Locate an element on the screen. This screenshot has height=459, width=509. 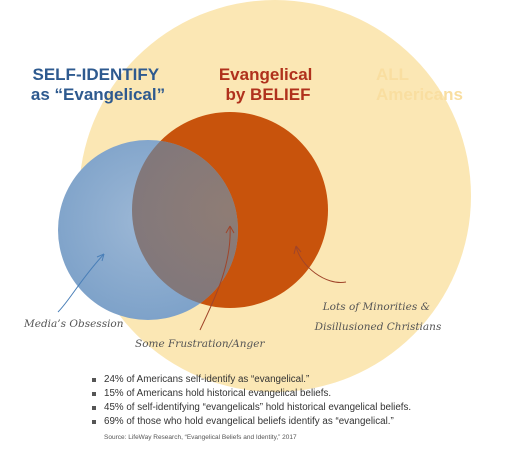
self-identify-label-line2: as “Evangelical” is located at coordinates (98, 94).